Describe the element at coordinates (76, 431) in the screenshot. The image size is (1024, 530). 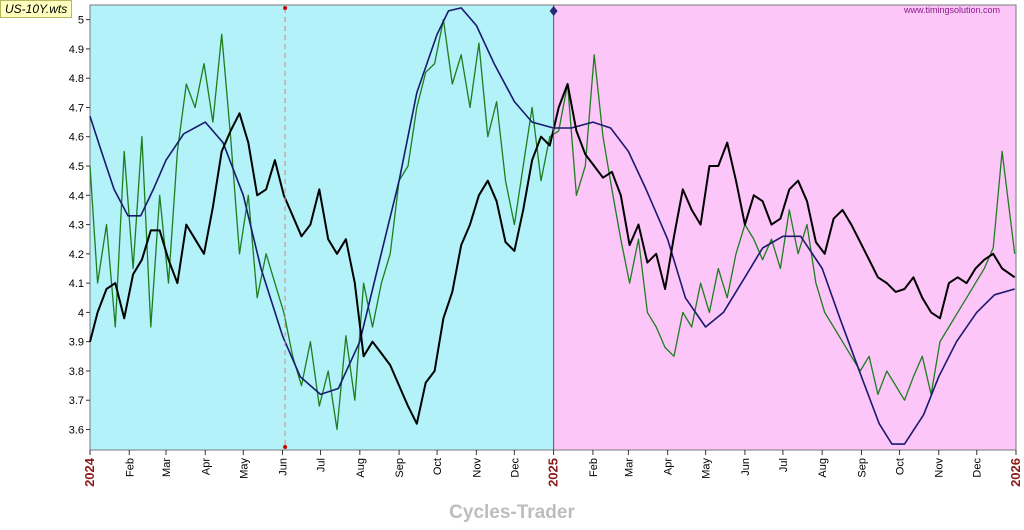
I see `y-tick-label: 3.6` at that location.